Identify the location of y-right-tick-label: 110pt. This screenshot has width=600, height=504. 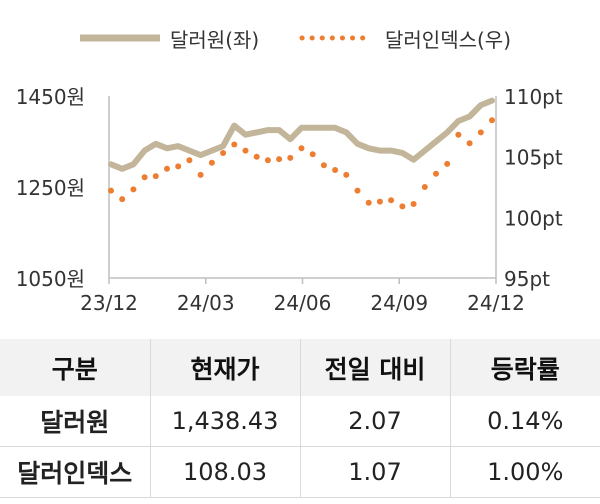
(533, 97).